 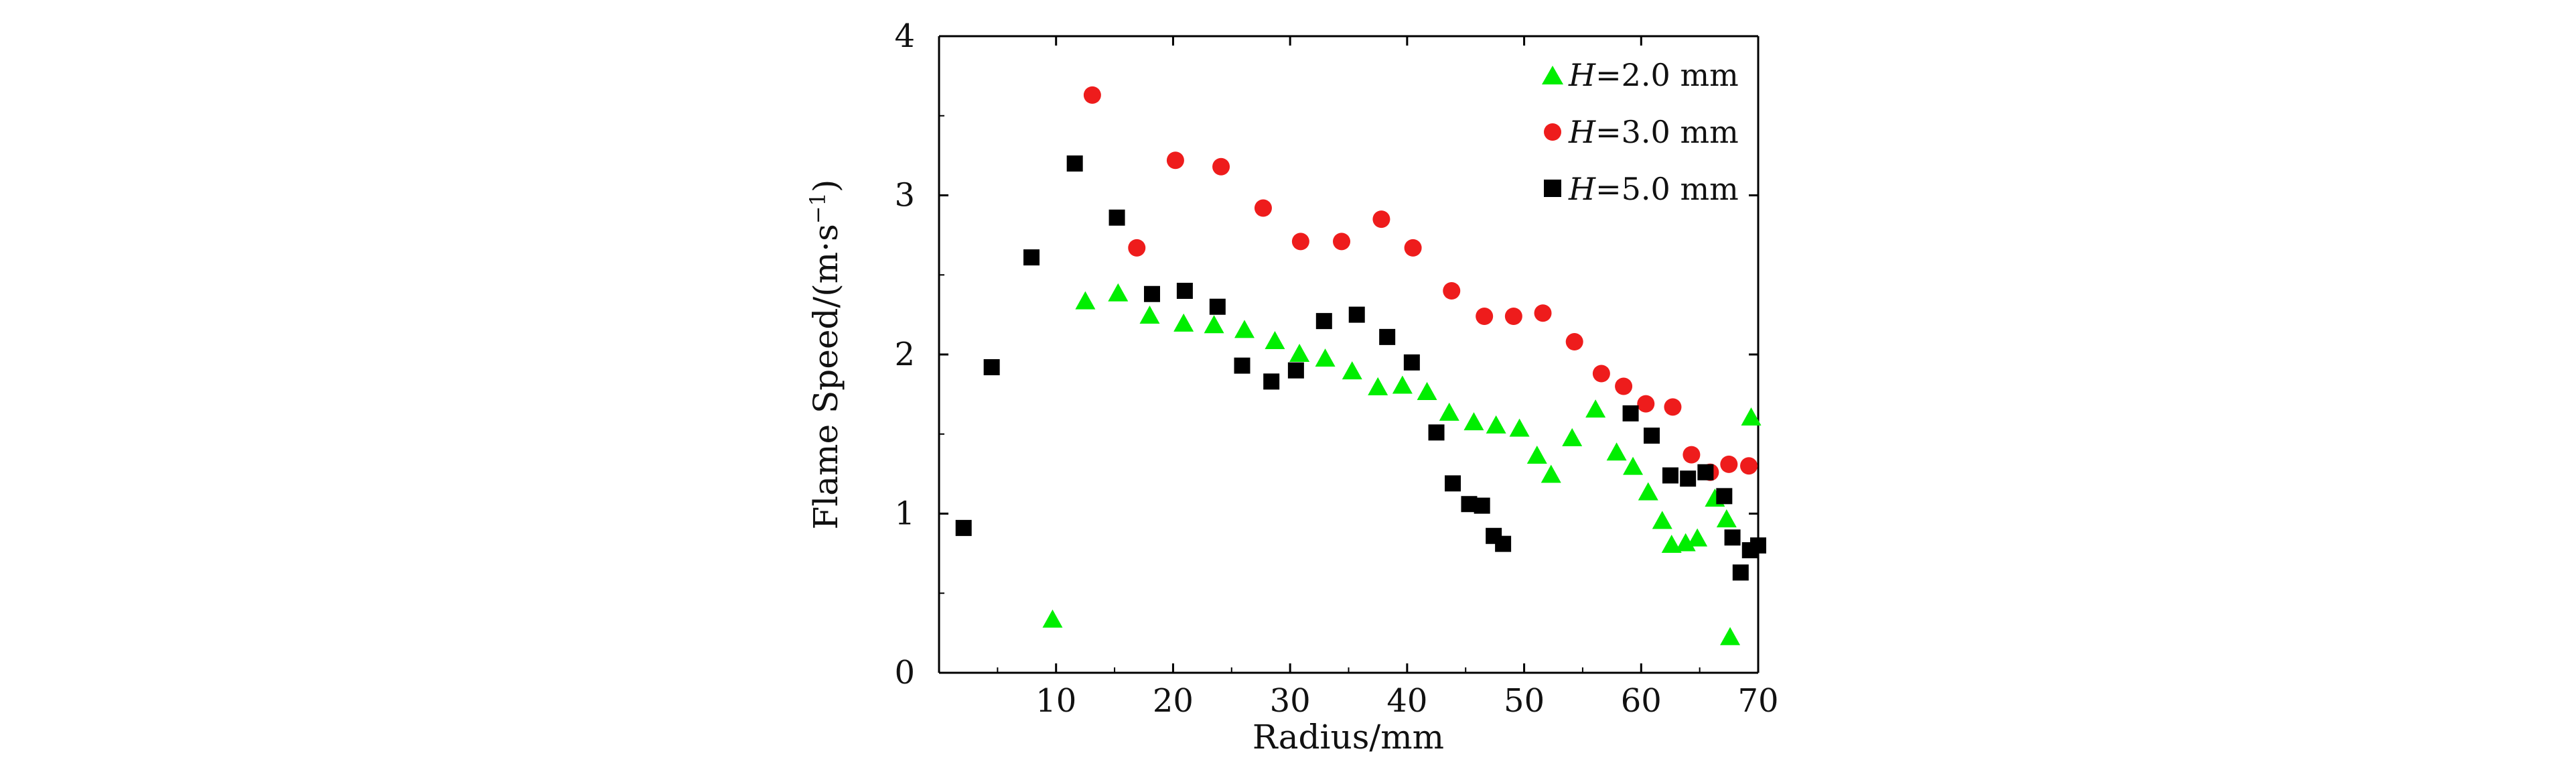 I want to click on x-tick-label: 40, so click(x=1406, y=701).